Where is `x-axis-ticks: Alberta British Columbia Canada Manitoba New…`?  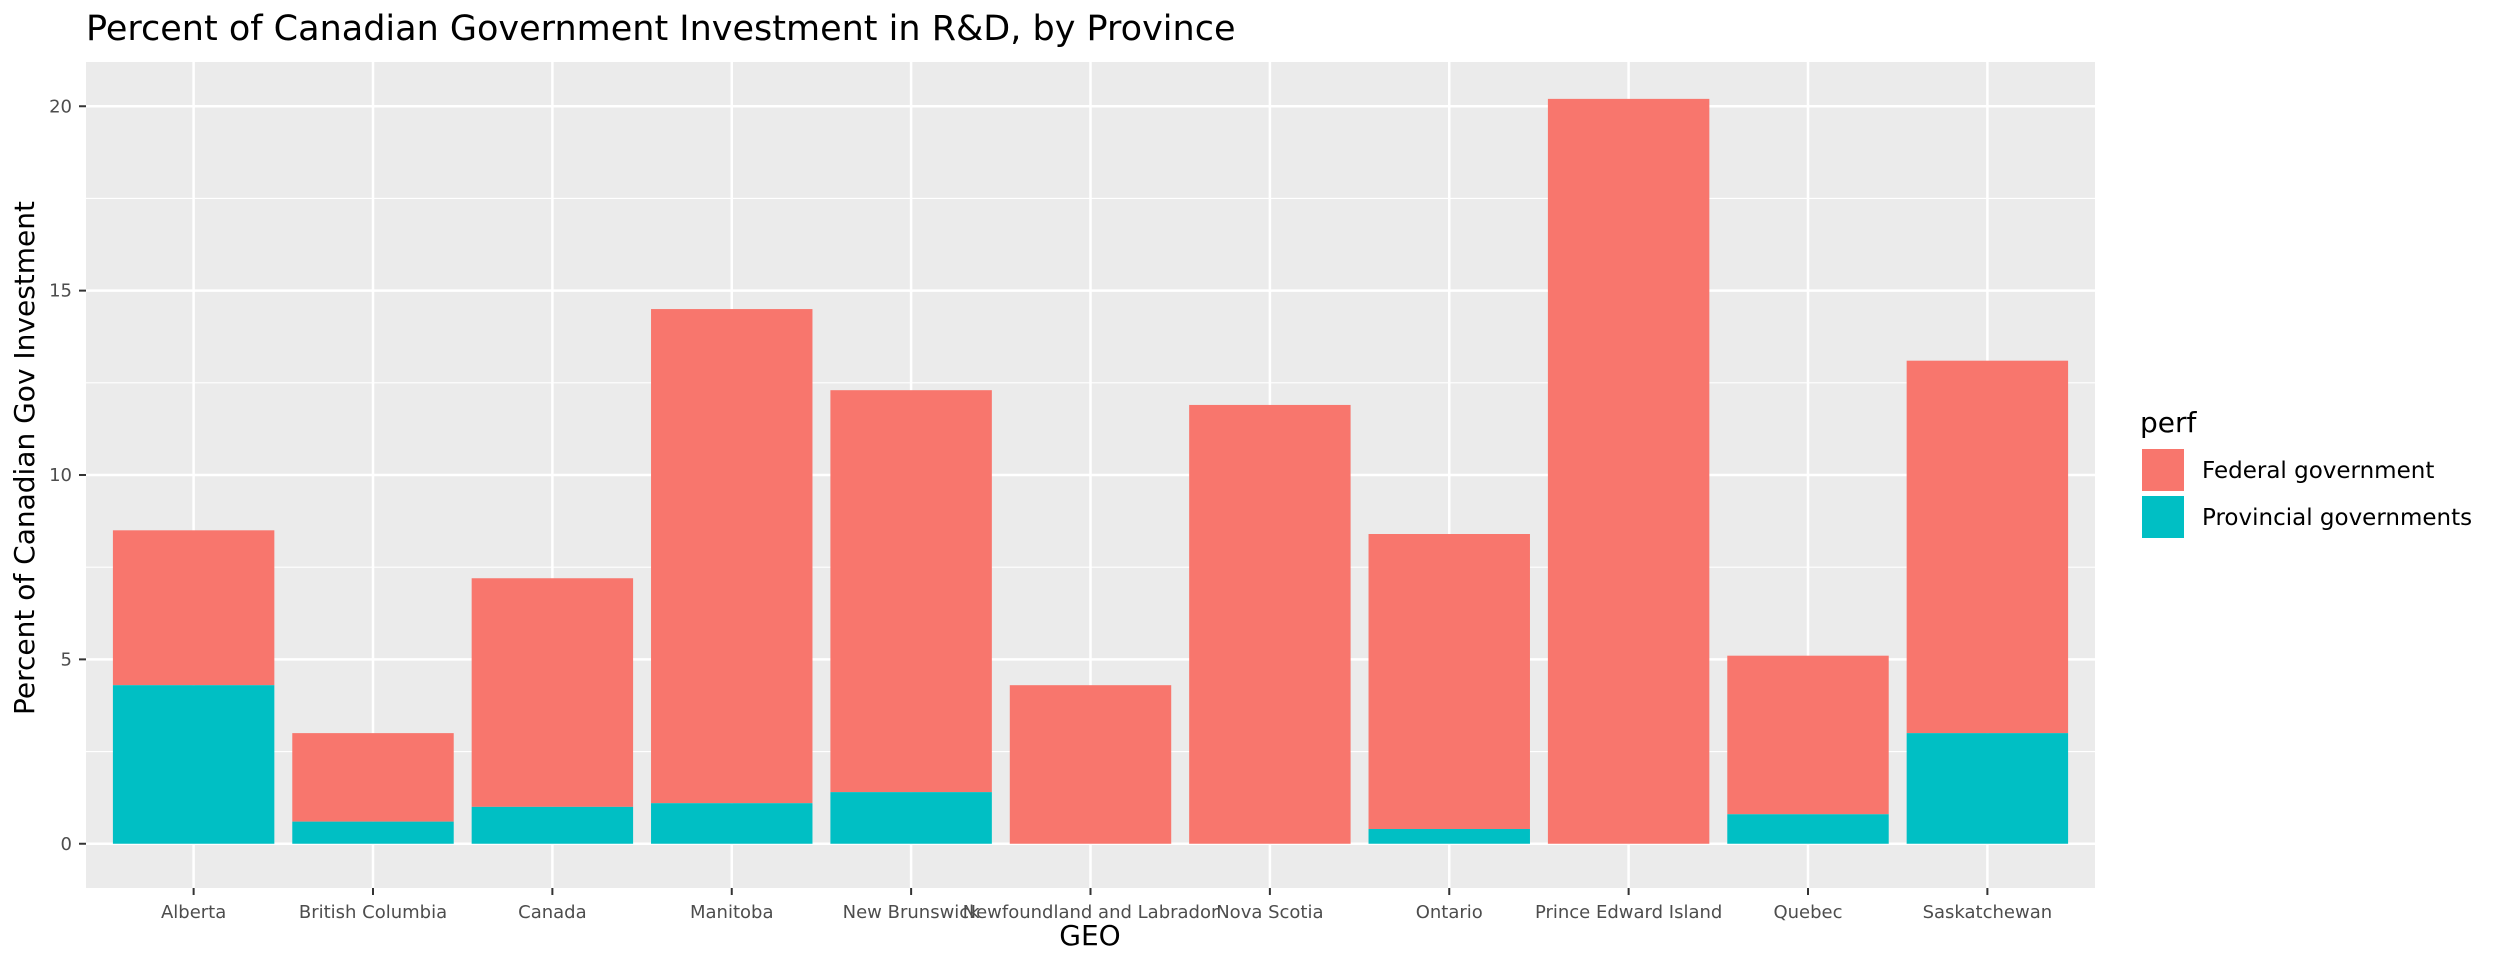 x-axis-ticks: Alberta British Columbia Canada Manitoba New… is located at coordinates (1106, 905).